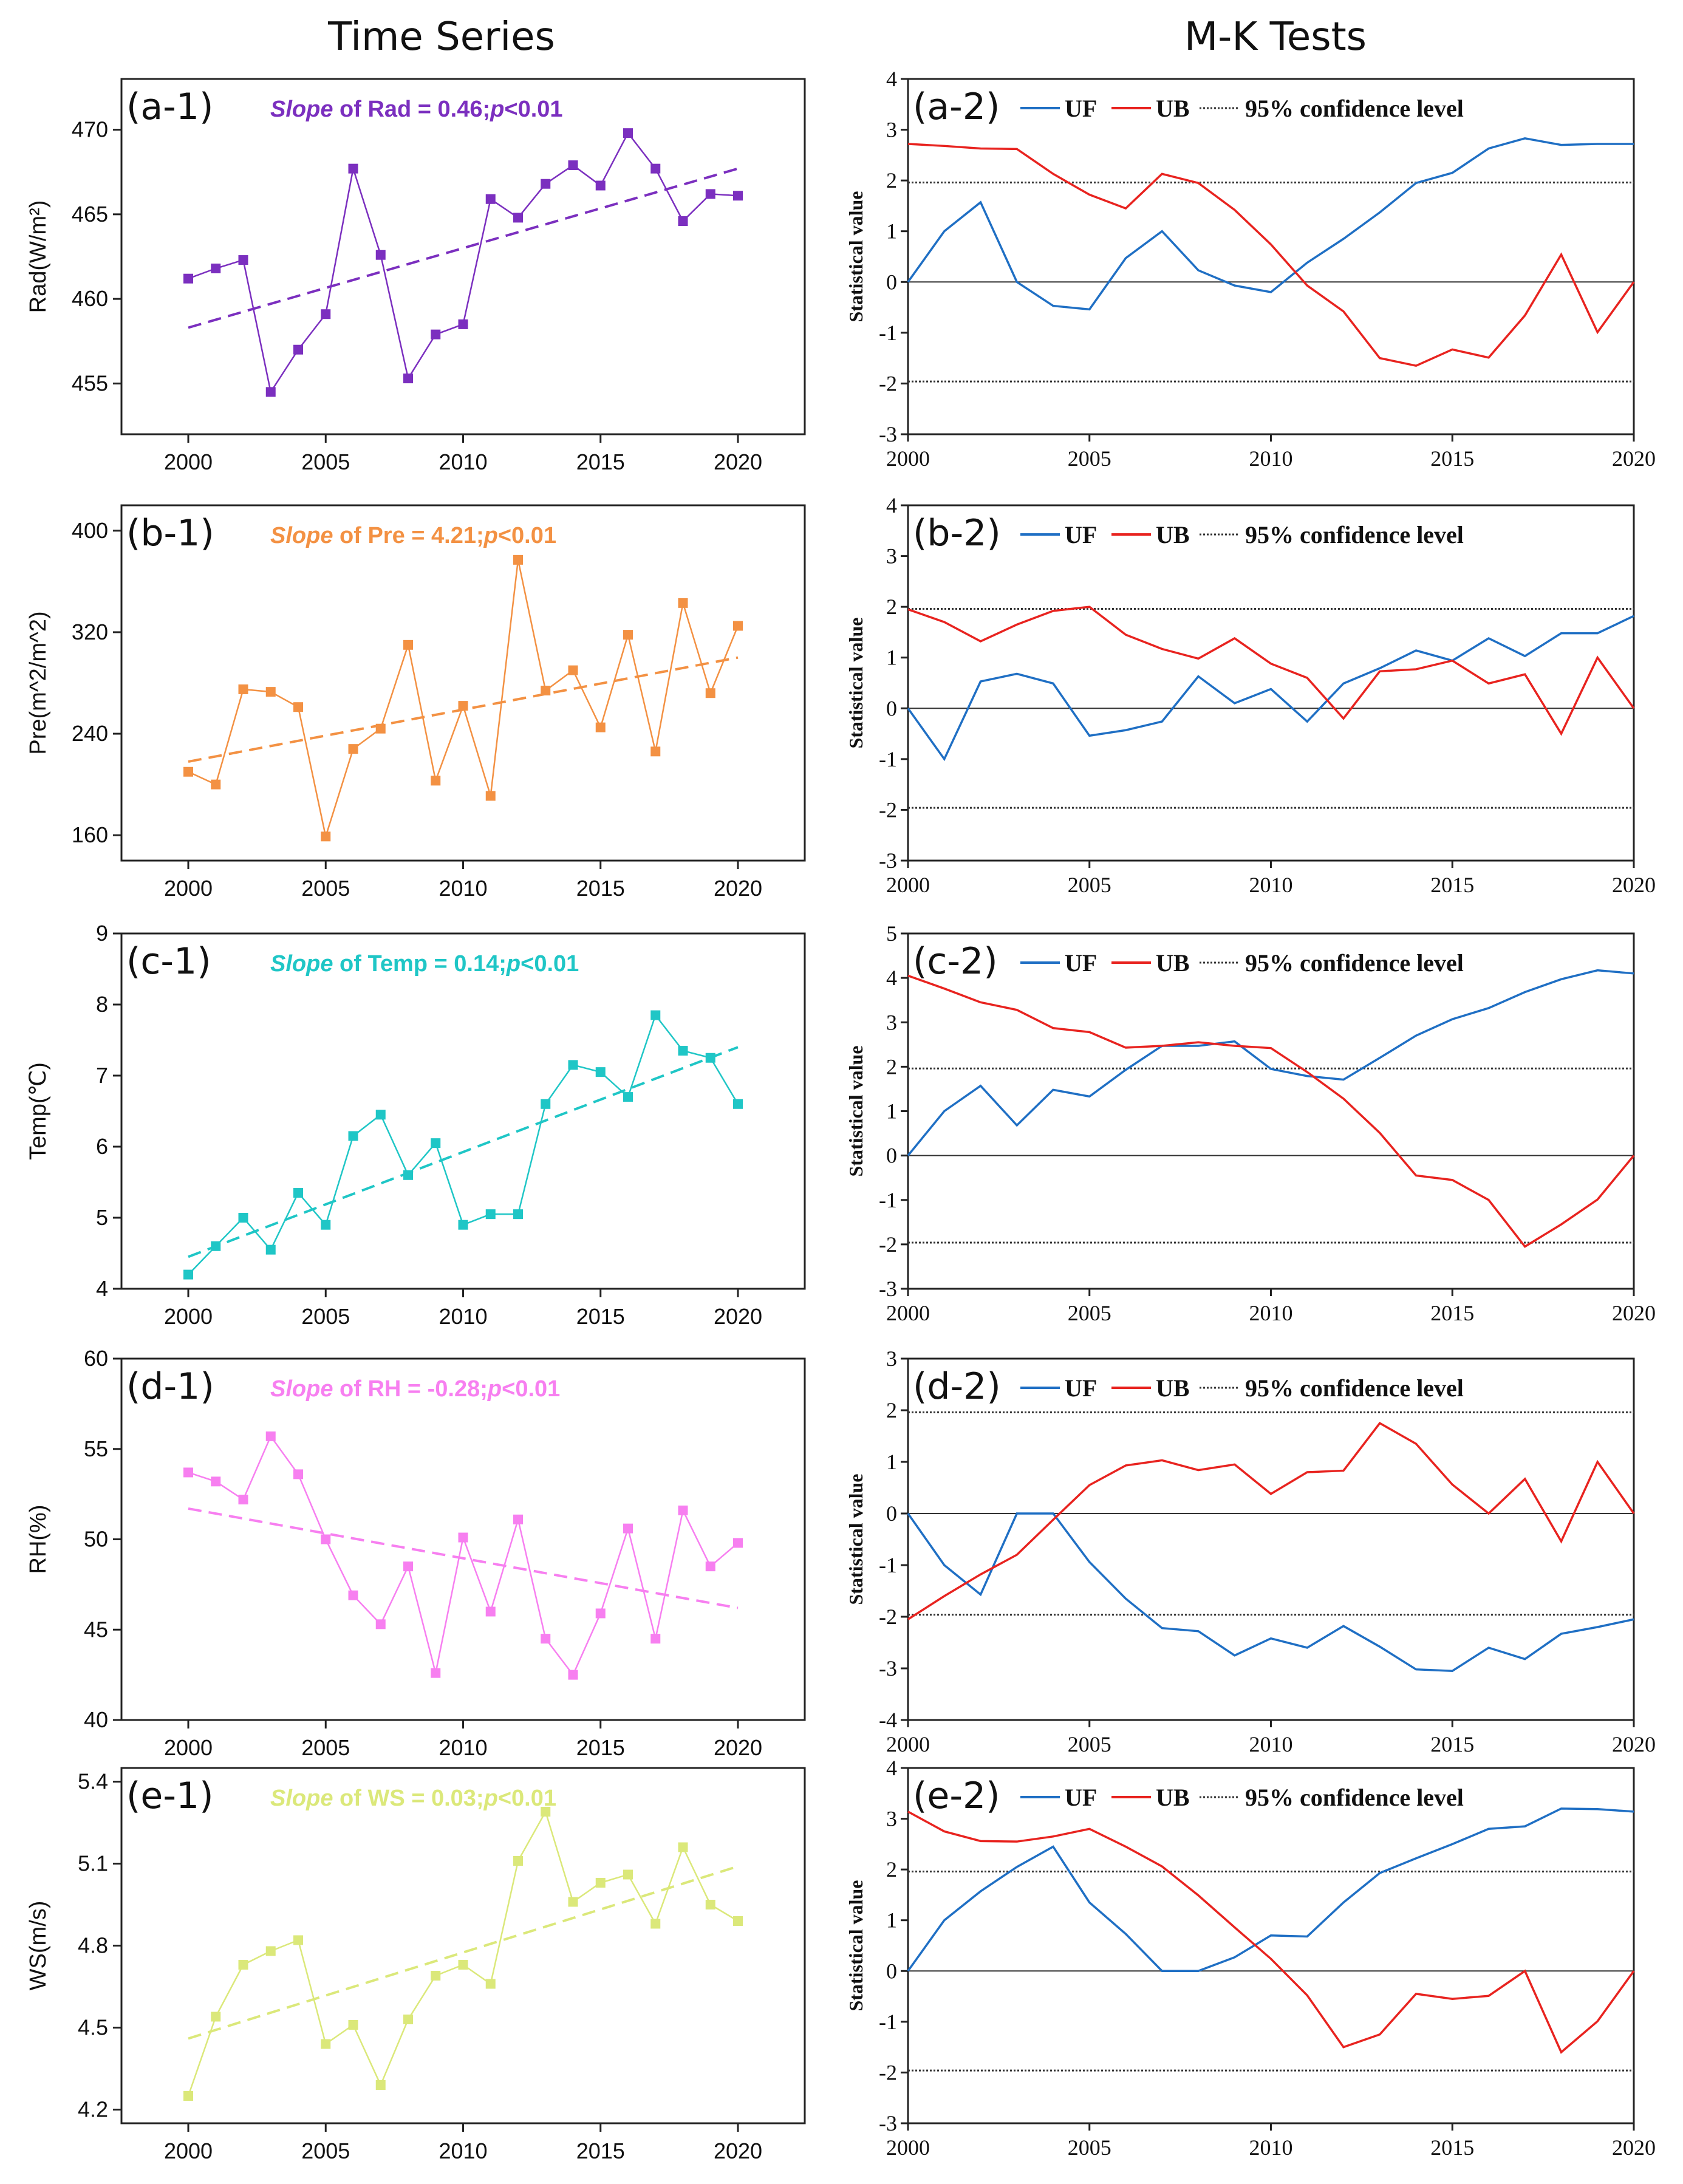 The width and height of the screenshot is (1683, 2184). Describe the element at coordinates (888, 1200) in the screenshot. I see `y-tick-label: -1` at that location.